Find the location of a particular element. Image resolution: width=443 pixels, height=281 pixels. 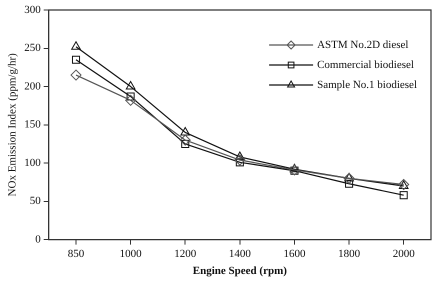

x-tick-label: 1600 is located at coordinates (294, 254).